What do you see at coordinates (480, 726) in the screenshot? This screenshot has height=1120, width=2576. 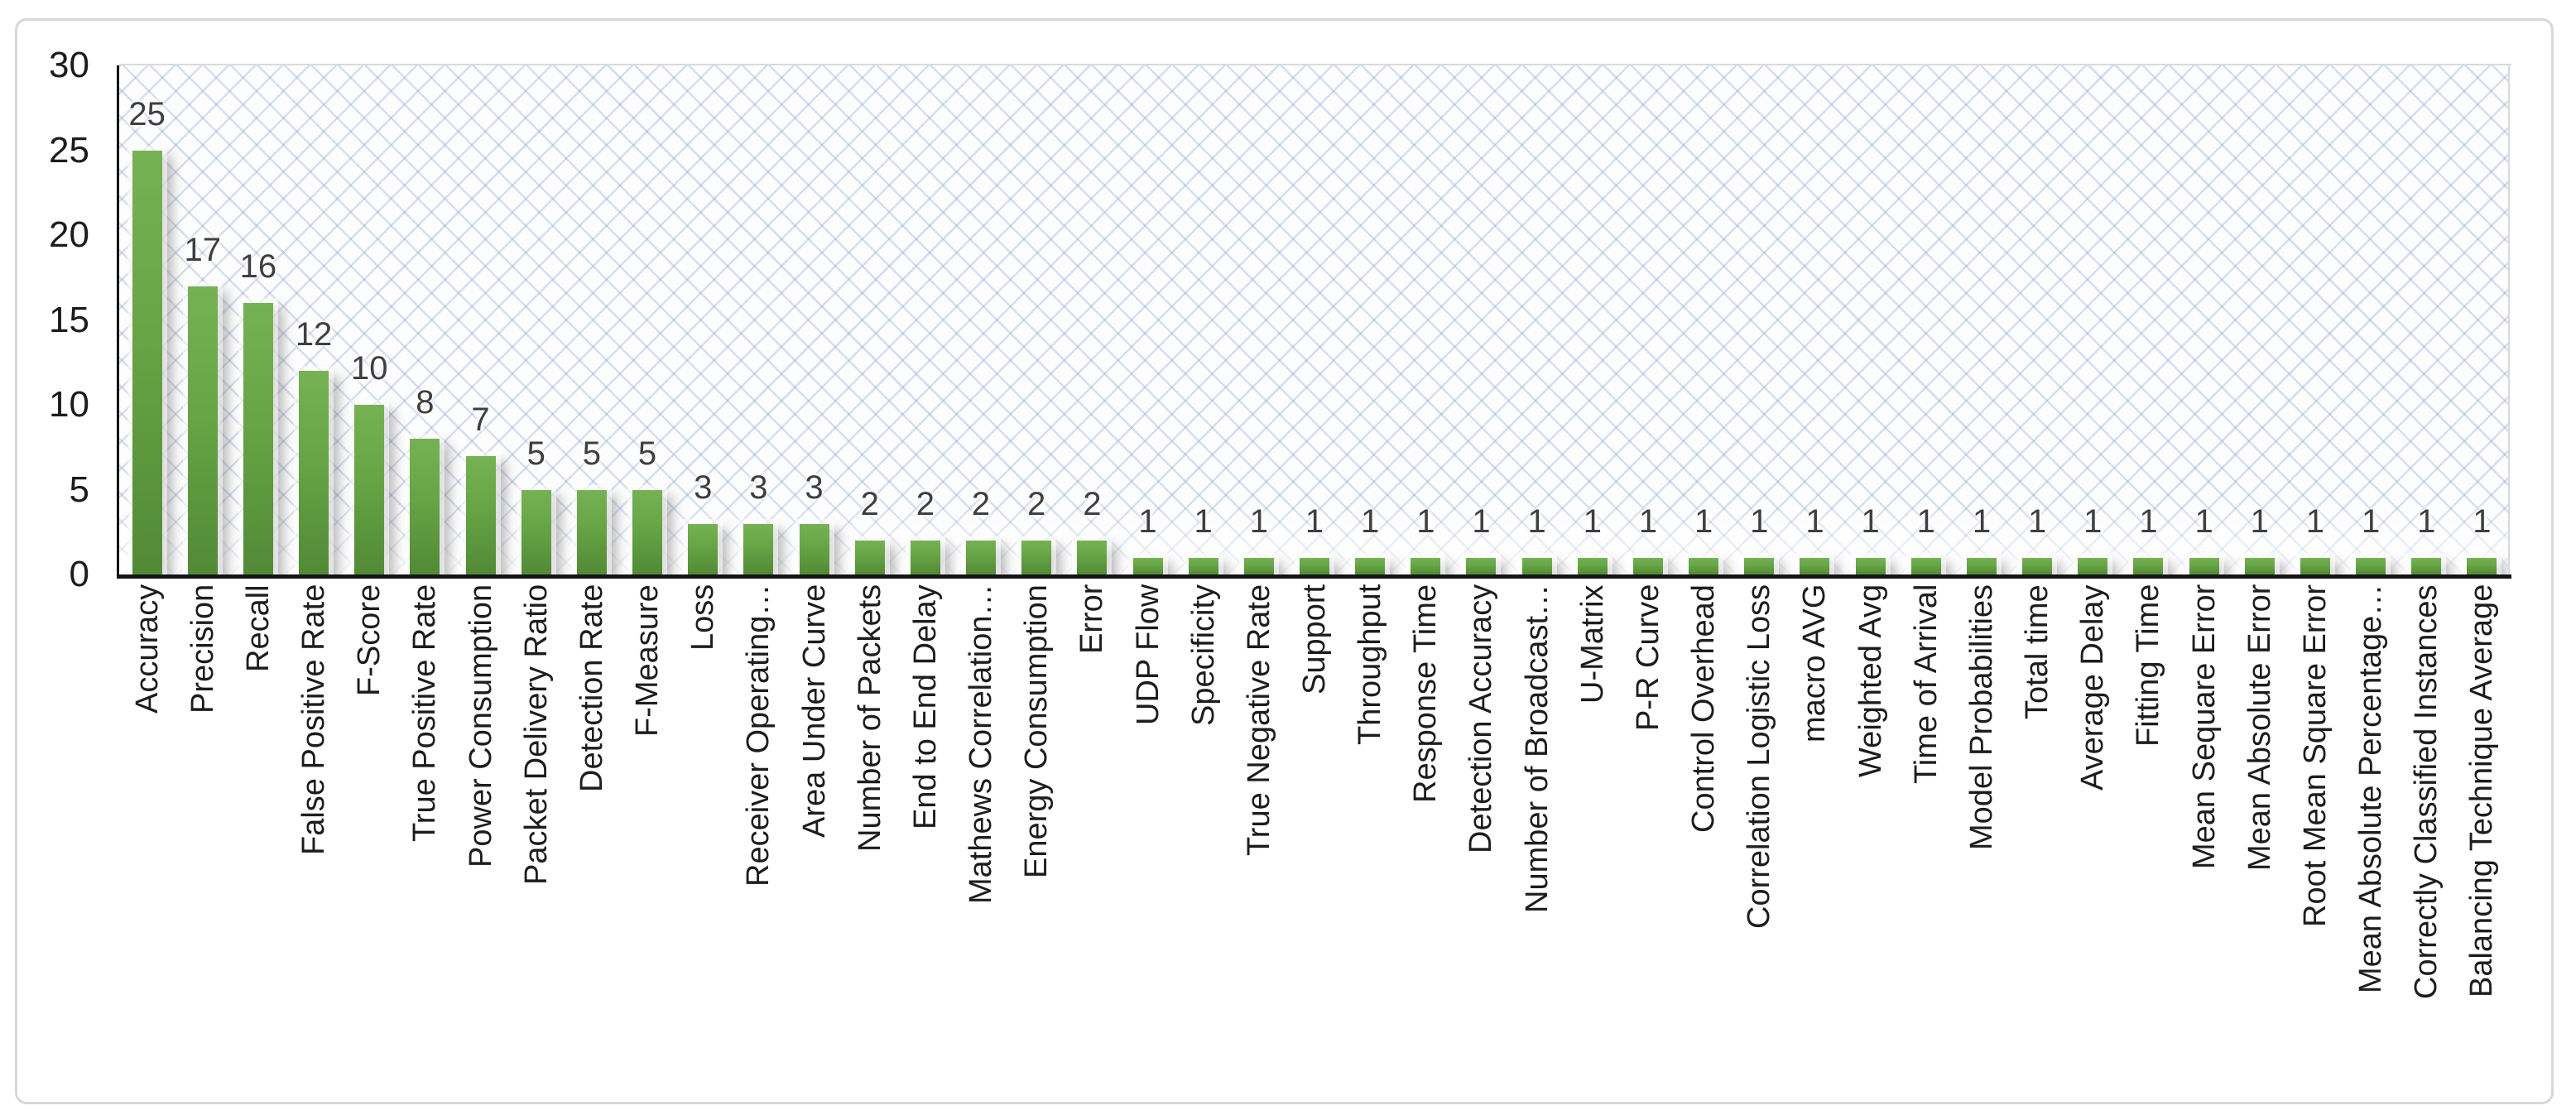 I see `x-category-label-text: Power Consumption` at bounding box center [480, 726].